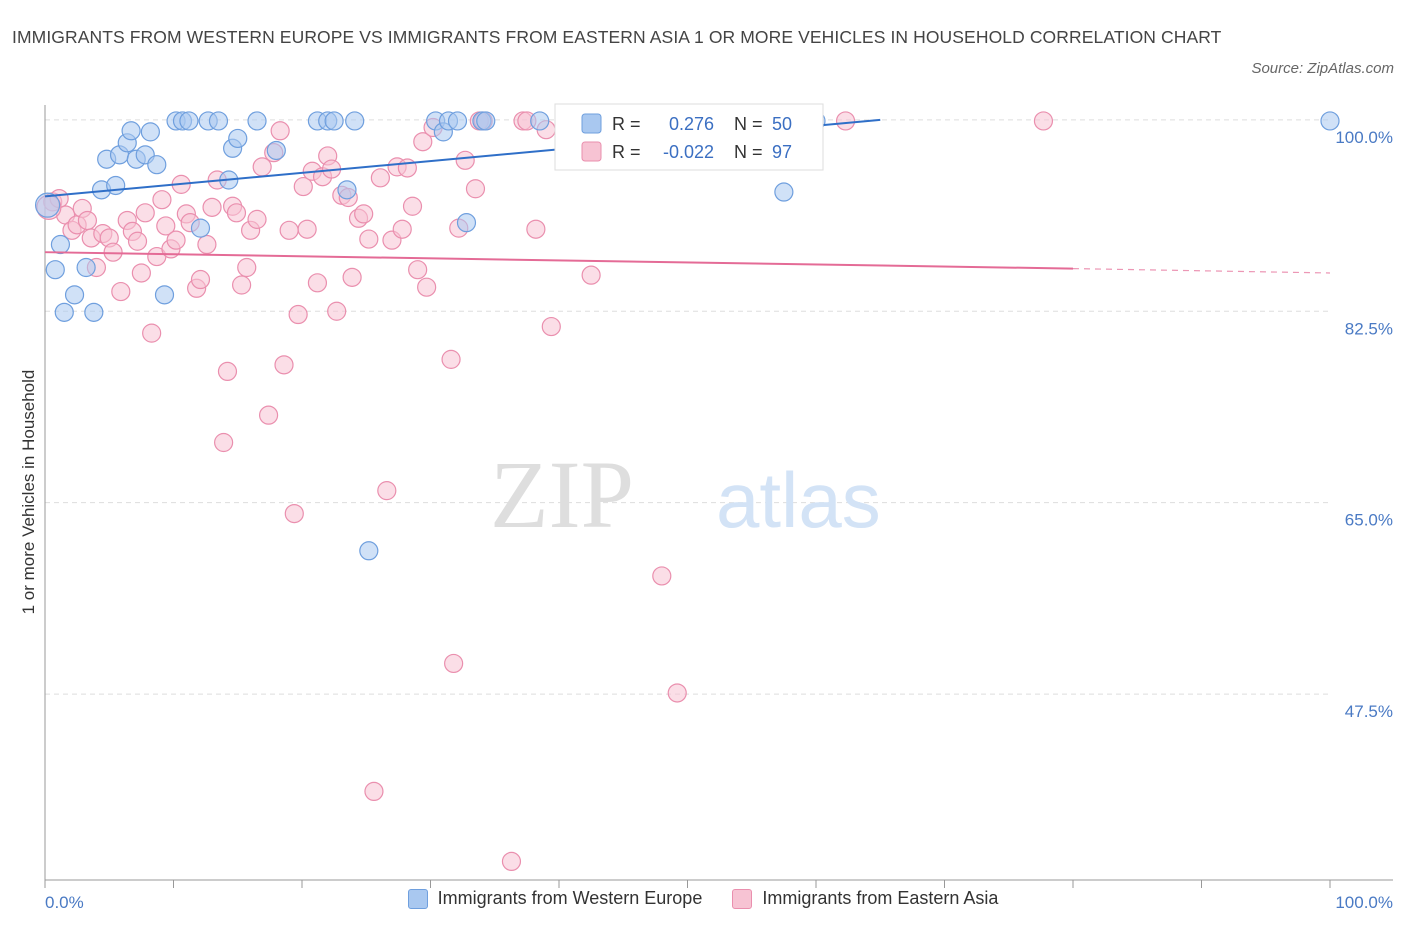 This screenshot has height=930, width=1406. Describe the element at coordinates (742, 898) in the screenshot. I see `eastern-asia-swatch` at that location.